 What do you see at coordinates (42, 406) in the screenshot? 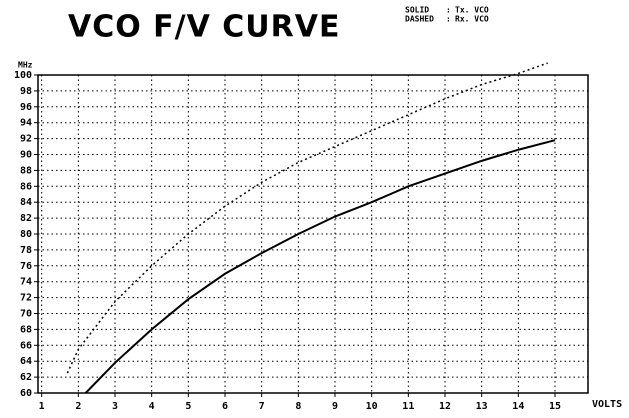
I see `x-tick-label: 1` at bounding box center [42, 406].